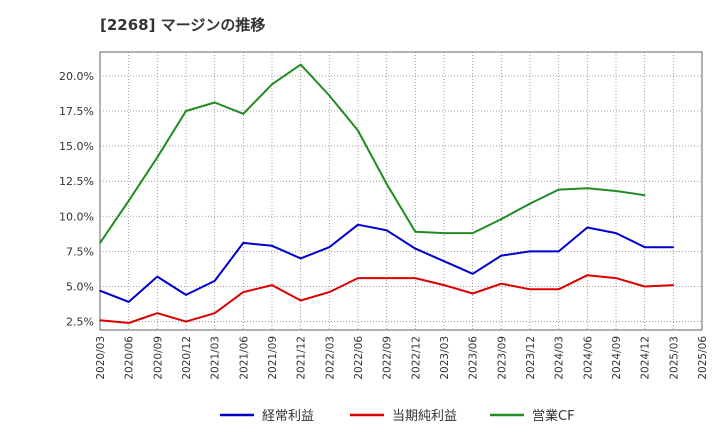 The width and height of the screenshot is (720, 440). I want to click on y-tick-label: 10.0%, so click(76, 216).